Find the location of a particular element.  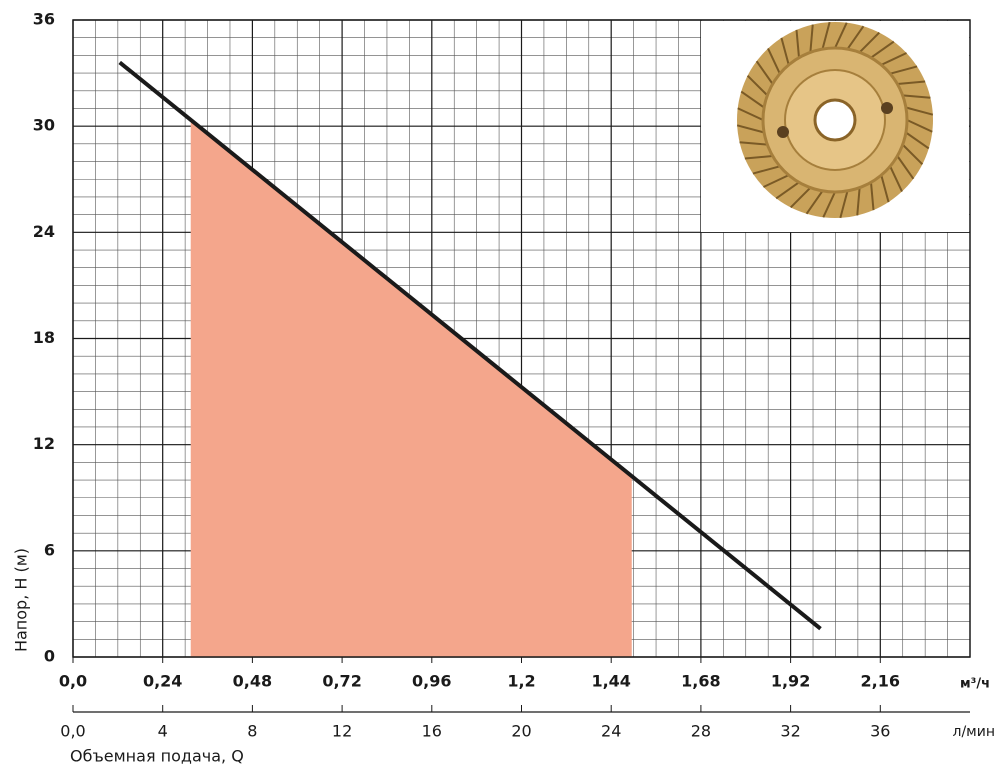

impeller-photo is located at coordinates (835, 126).